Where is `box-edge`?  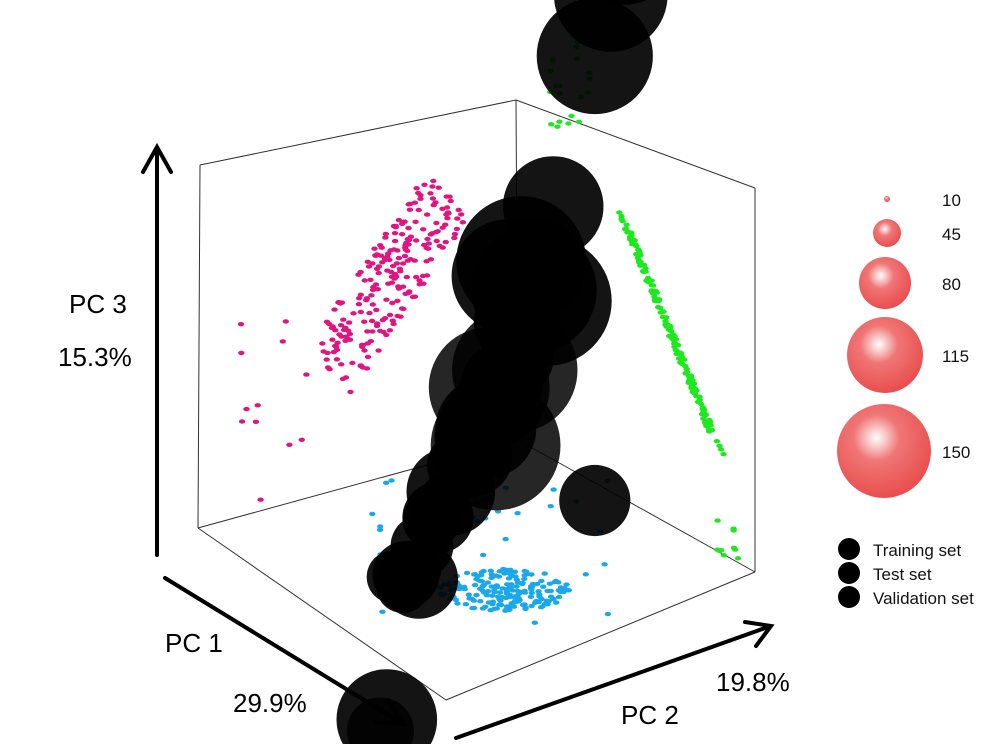
box-edge is located at coordinates (322, 614).